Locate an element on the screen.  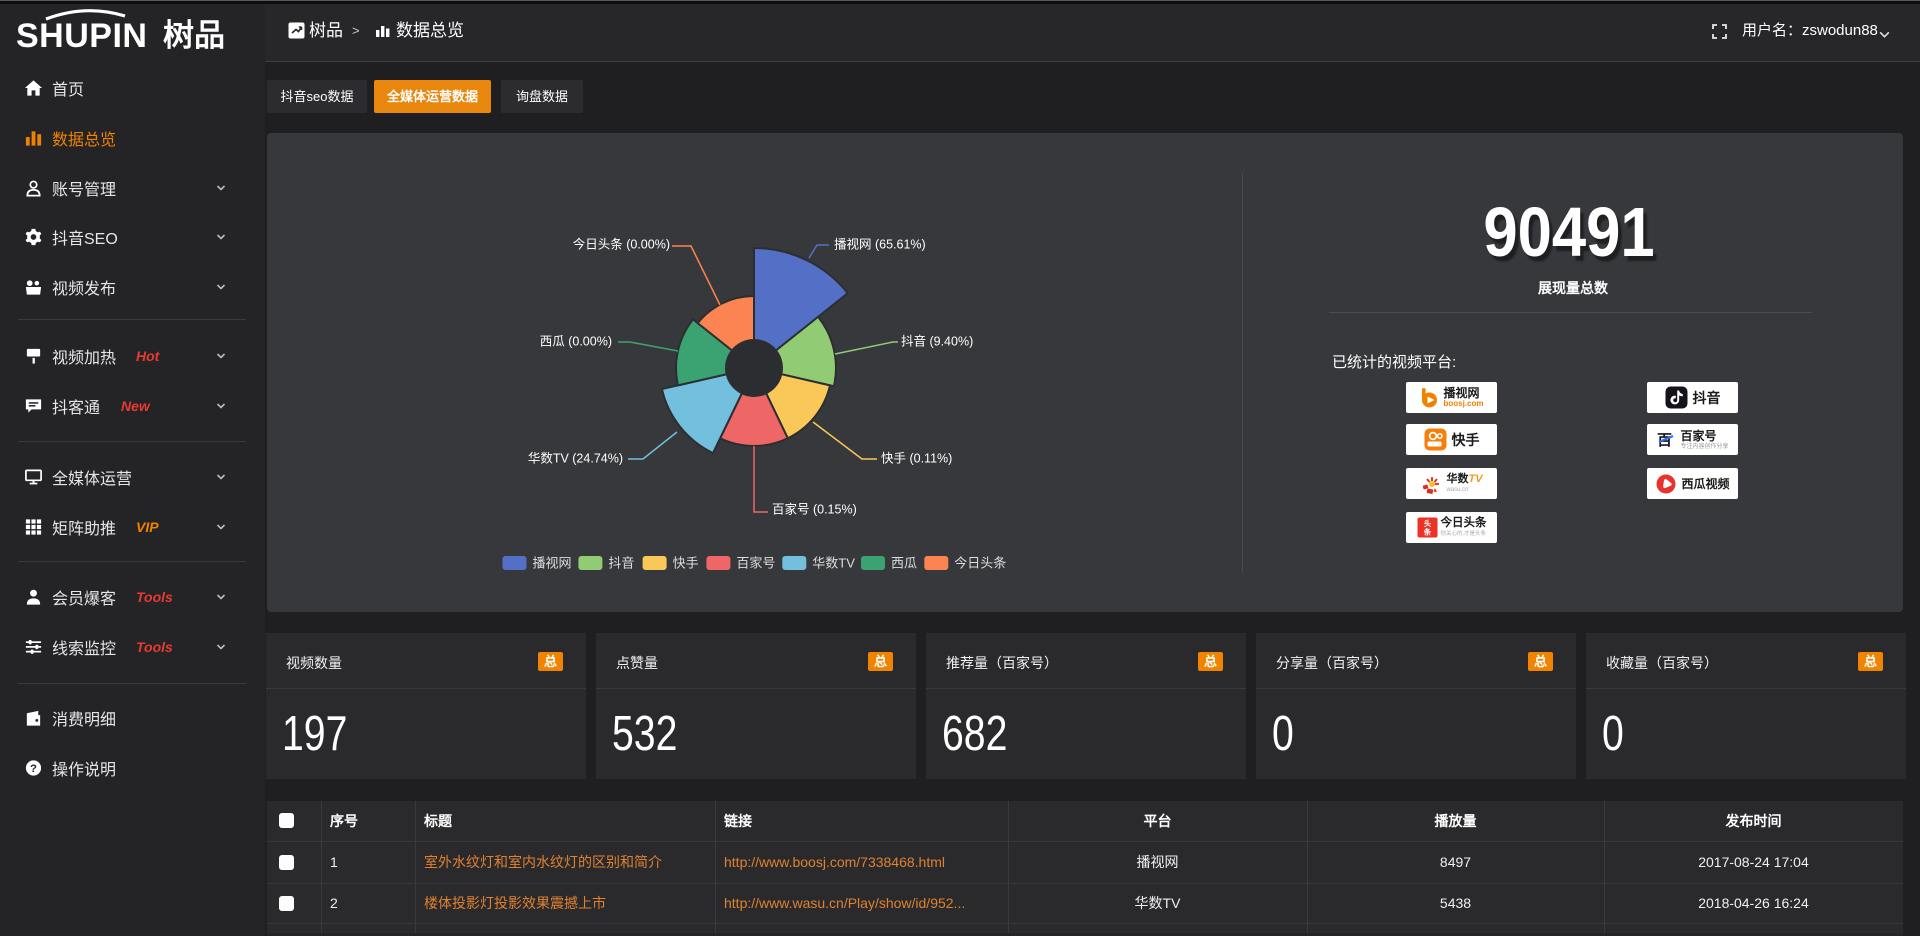
svg-text: 华数TV (24.74%) is located at coordinates (575, 458).